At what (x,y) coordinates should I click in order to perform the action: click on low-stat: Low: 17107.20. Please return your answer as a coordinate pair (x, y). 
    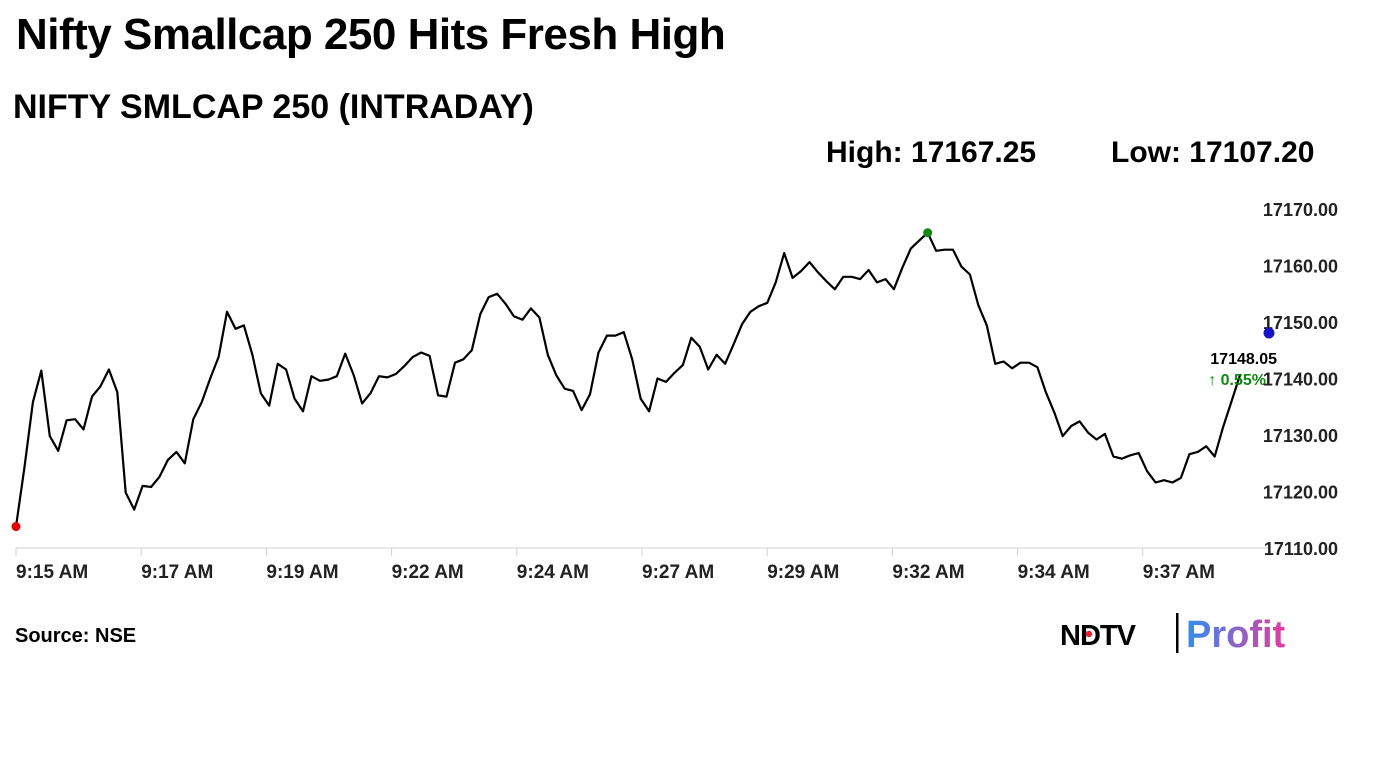
    Looking at the image, I should click on (1213, 152).